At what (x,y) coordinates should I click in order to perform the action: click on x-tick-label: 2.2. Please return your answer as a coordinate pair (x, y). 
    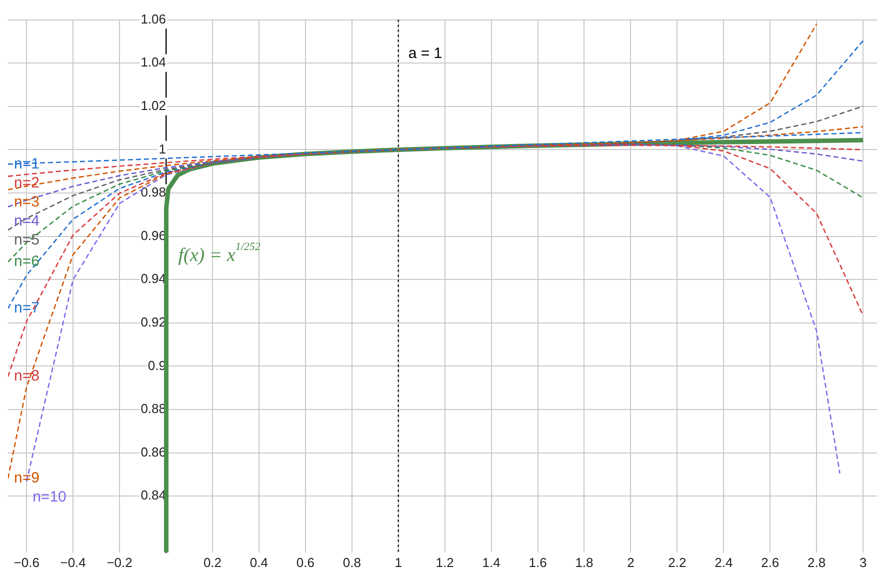
    Looking at the image, I should click on (677, 562).